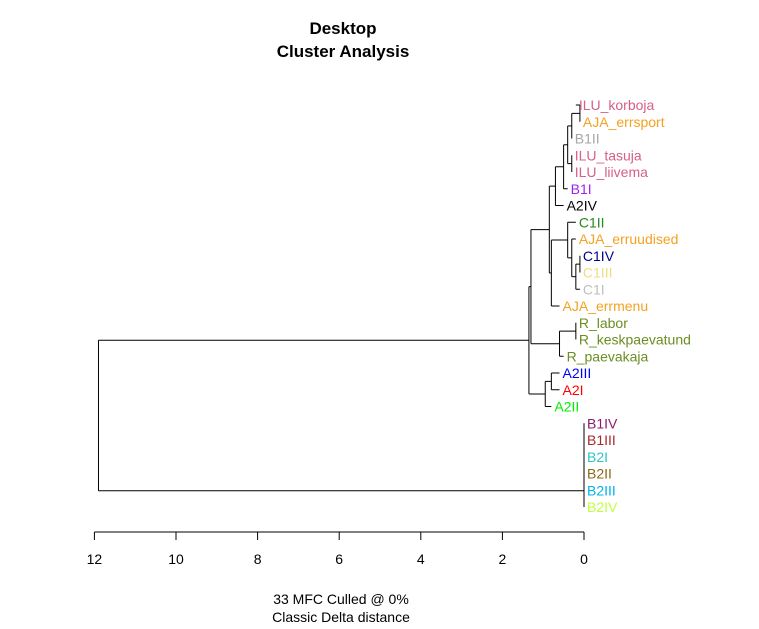 The width and height of the screenshot is (759, 629). What do you see at coordinates (592, 222) in the screenshot?
I see `leaf-label: C1II` at bounding box center [592, 222].